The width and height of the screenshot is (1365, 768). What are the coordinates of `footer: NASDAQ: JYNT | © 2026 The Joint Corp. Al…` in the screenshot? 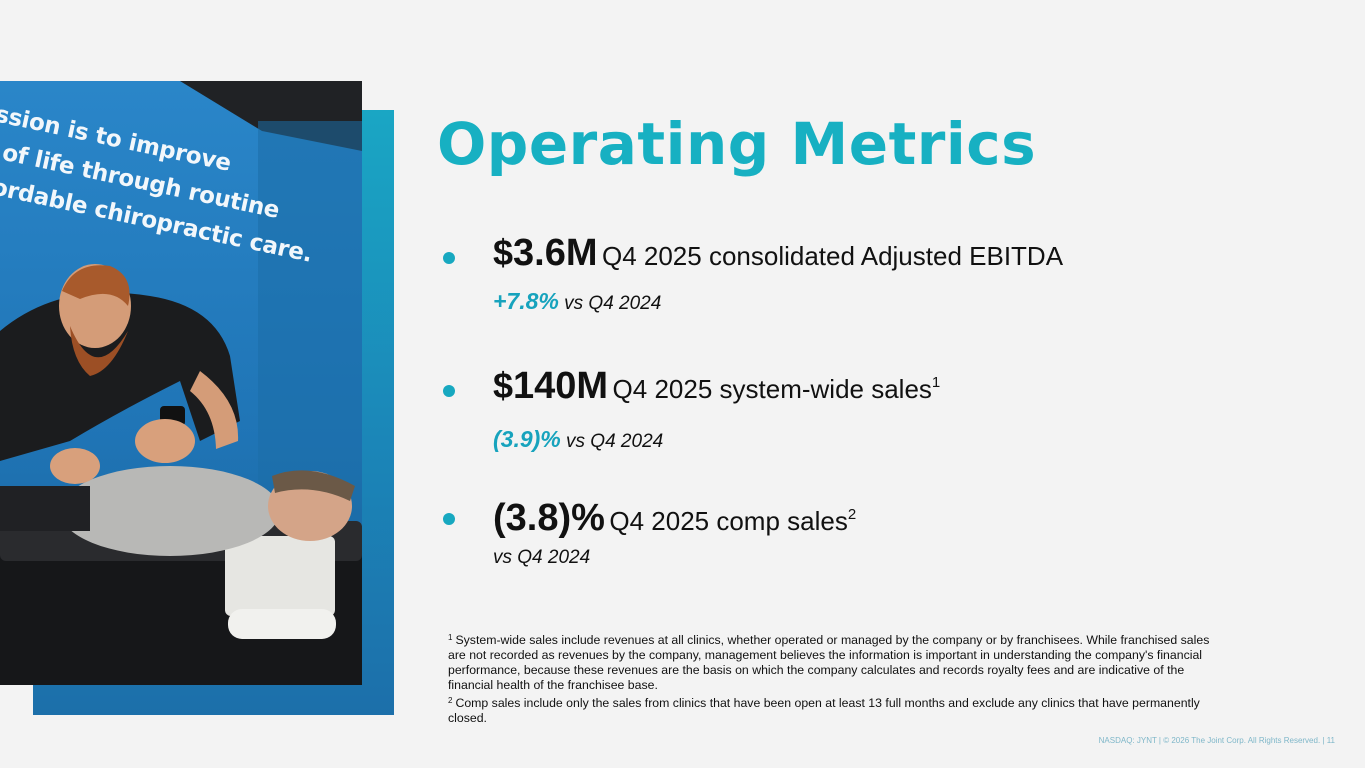 It's located at (1216, 740).